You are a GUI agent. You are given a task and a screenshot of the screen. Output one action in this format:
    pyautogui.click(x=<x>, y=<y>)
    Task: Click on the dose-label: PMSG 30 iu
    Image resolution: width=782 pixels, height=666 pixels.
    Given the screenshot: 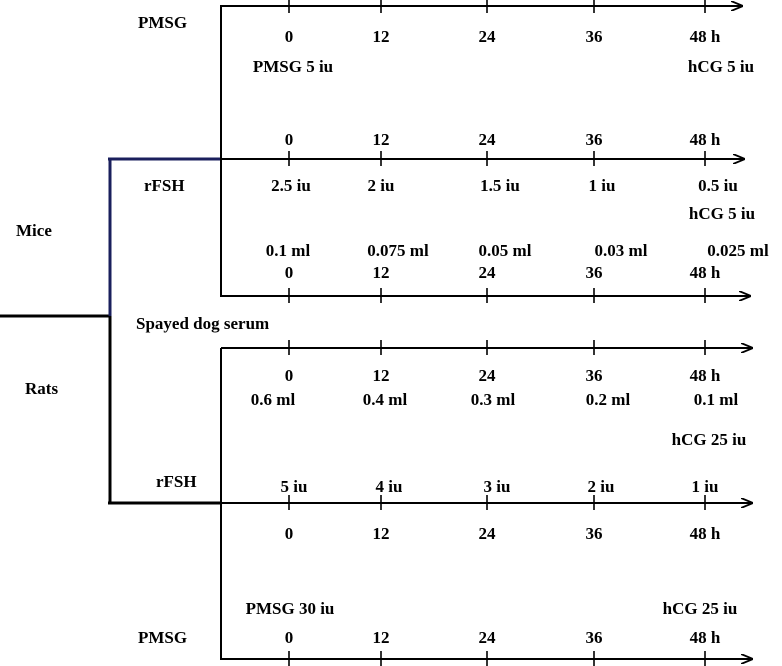 What is the action you would take?
    pyautogui.click(x=290, y=608)
    